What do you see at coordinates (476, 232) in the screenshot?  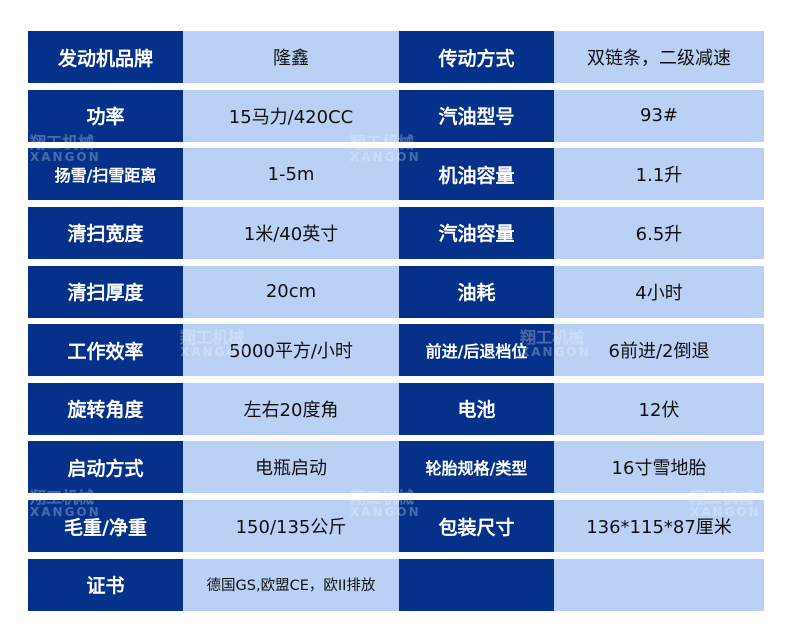 I see `spec-label: 汽油容量` at bounding box center [476, 232].